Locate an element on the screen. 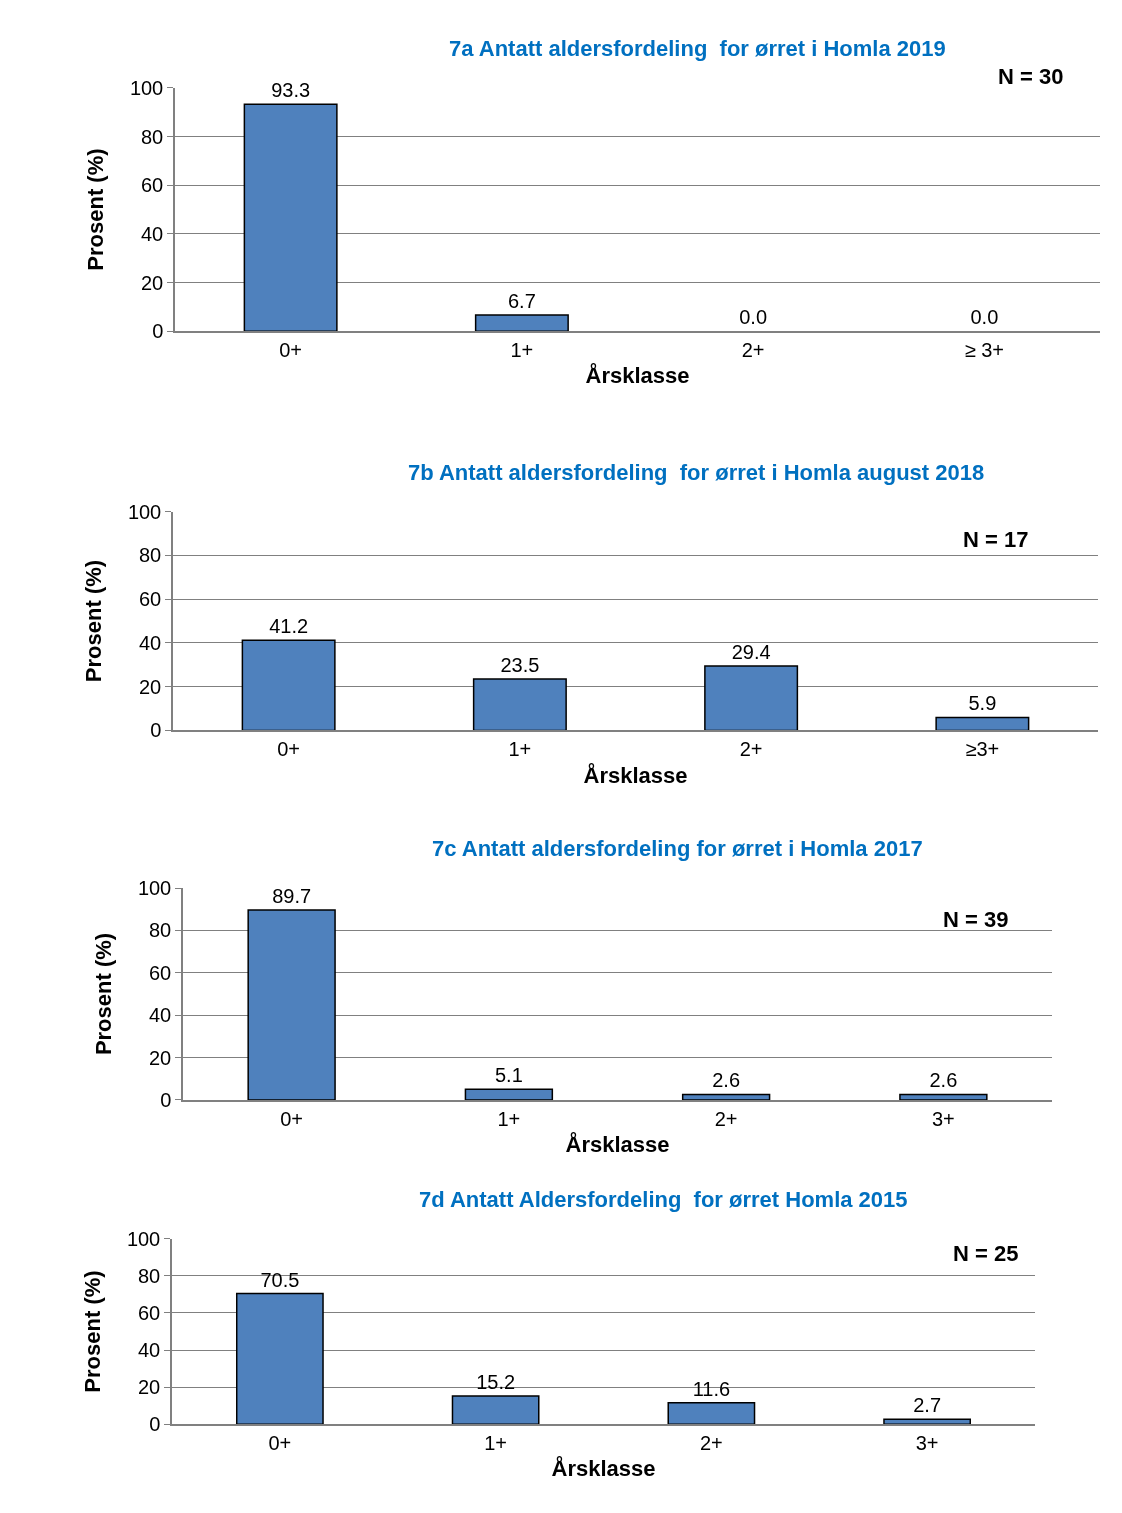  data-label: 29.4 is located at coordinates (751, 652).